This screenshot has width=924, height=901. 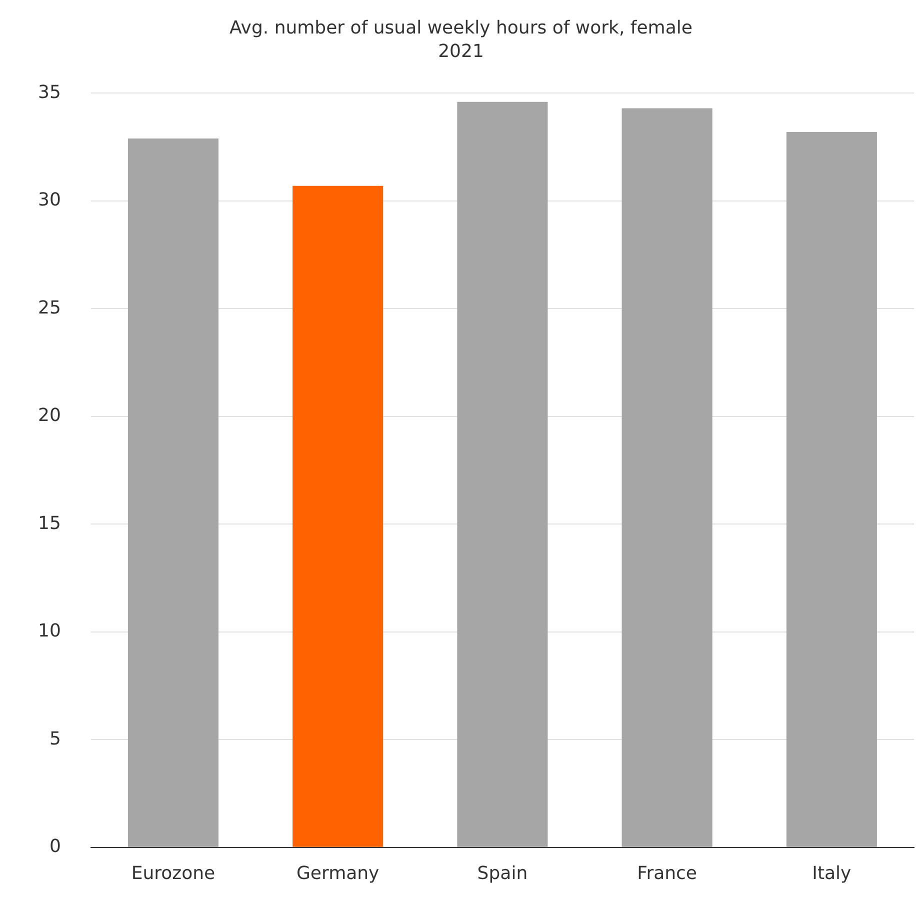 I want to click on x-tick-label: Germany, so click(x=338, y=873).